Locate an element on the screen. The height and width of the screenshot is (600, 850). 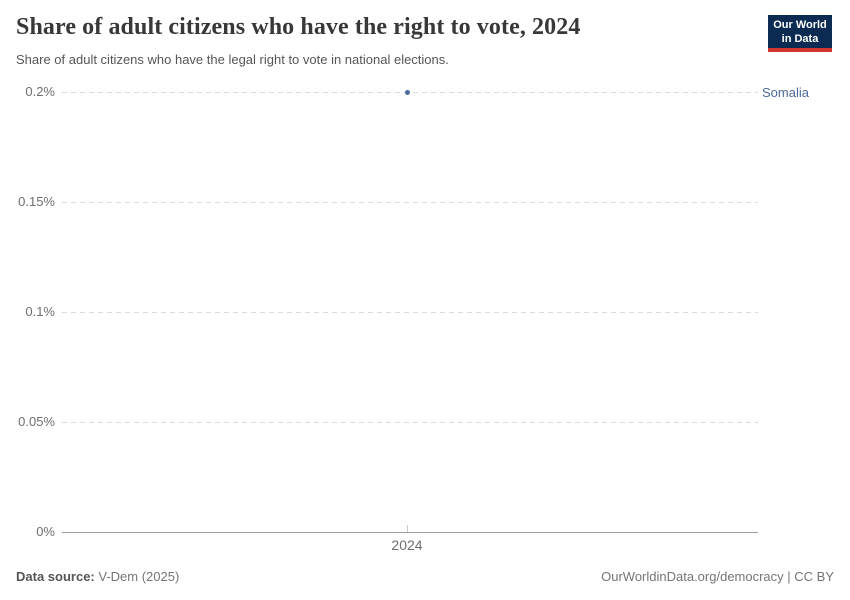
owid-logo: Our World in Data is located at coordinates (800, 33).